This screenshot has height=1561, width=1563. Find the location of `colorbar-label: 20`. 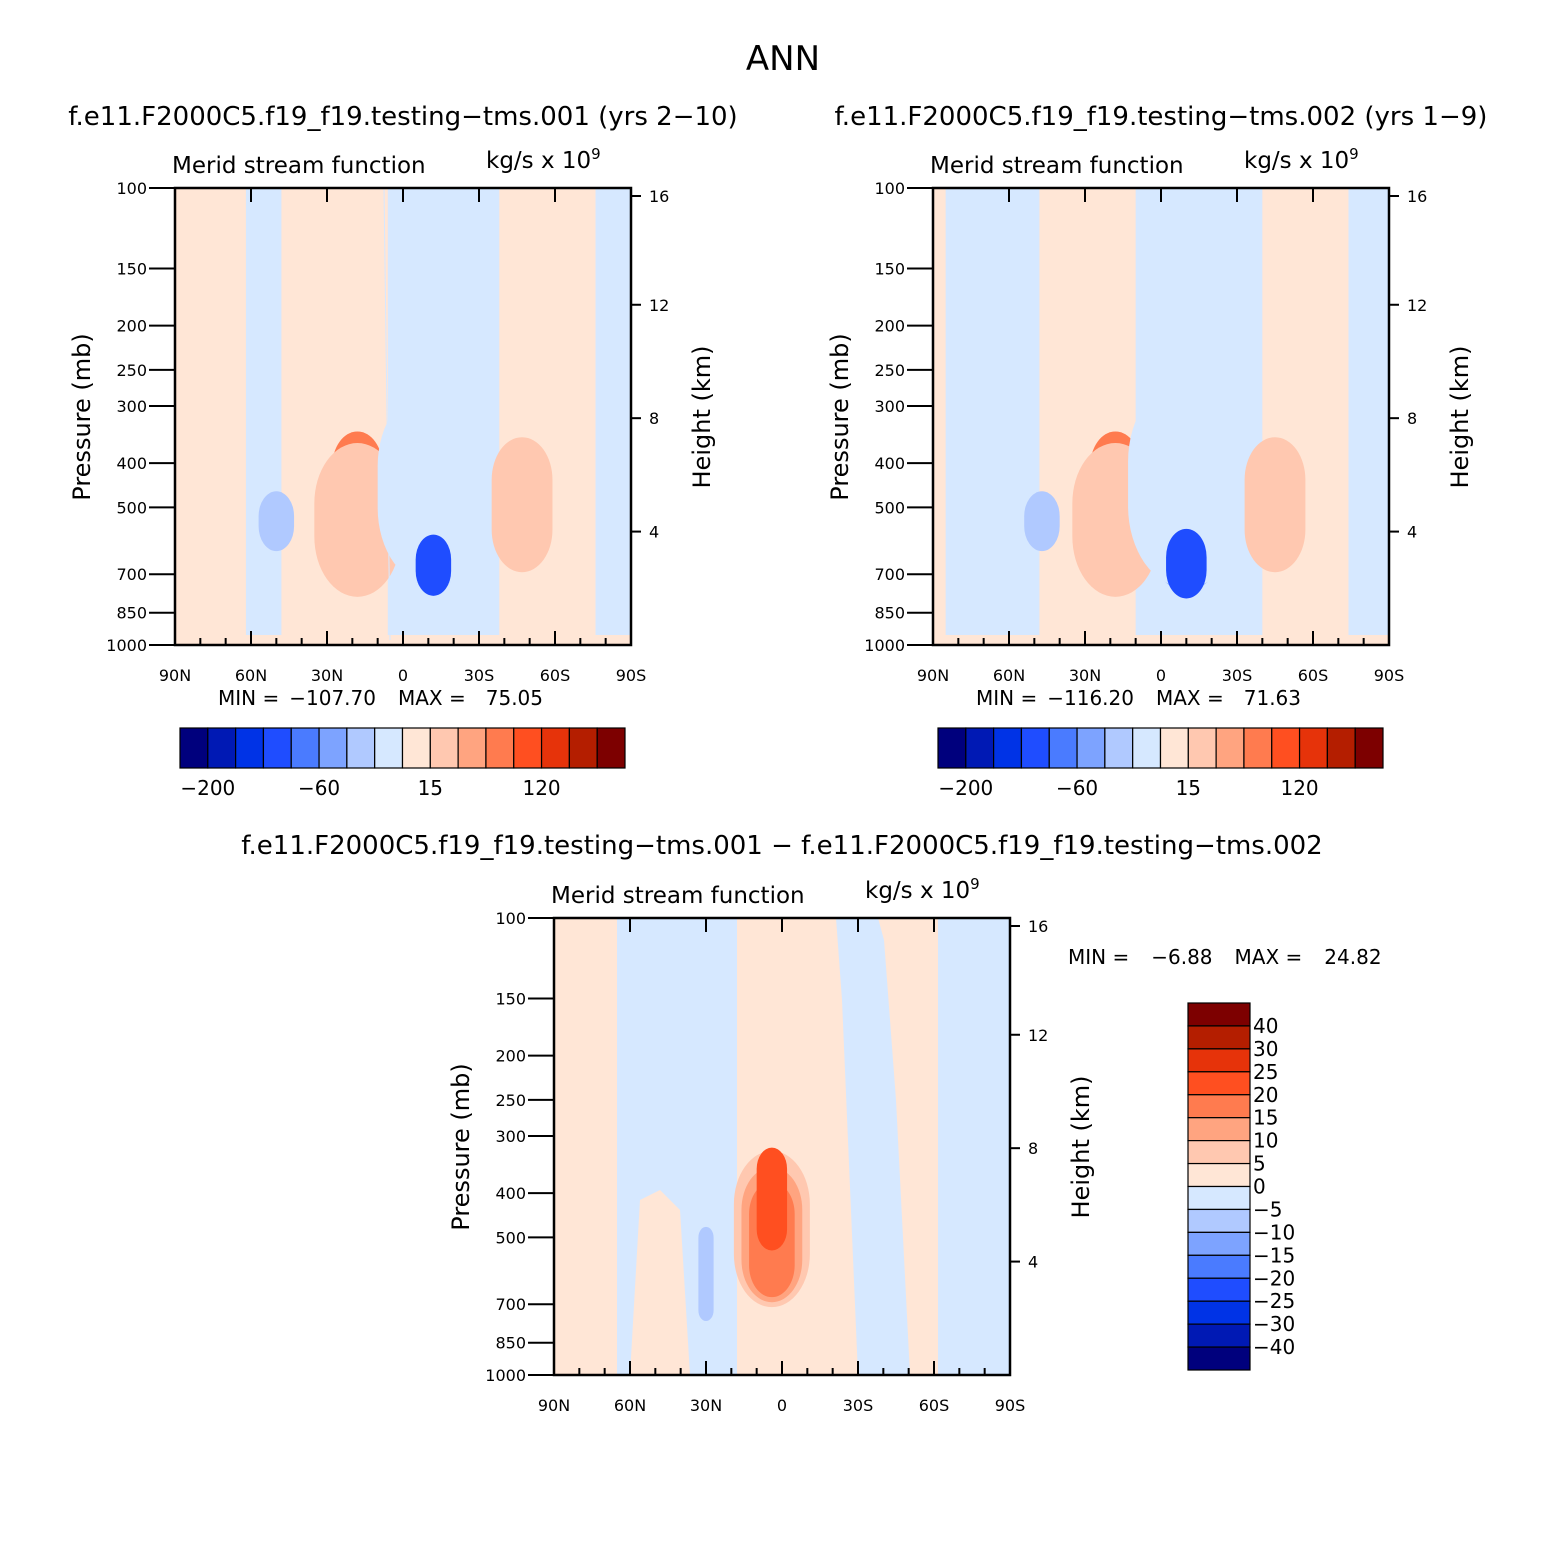

colorbar-label: 20 is located at coordinates (1265, 1095).